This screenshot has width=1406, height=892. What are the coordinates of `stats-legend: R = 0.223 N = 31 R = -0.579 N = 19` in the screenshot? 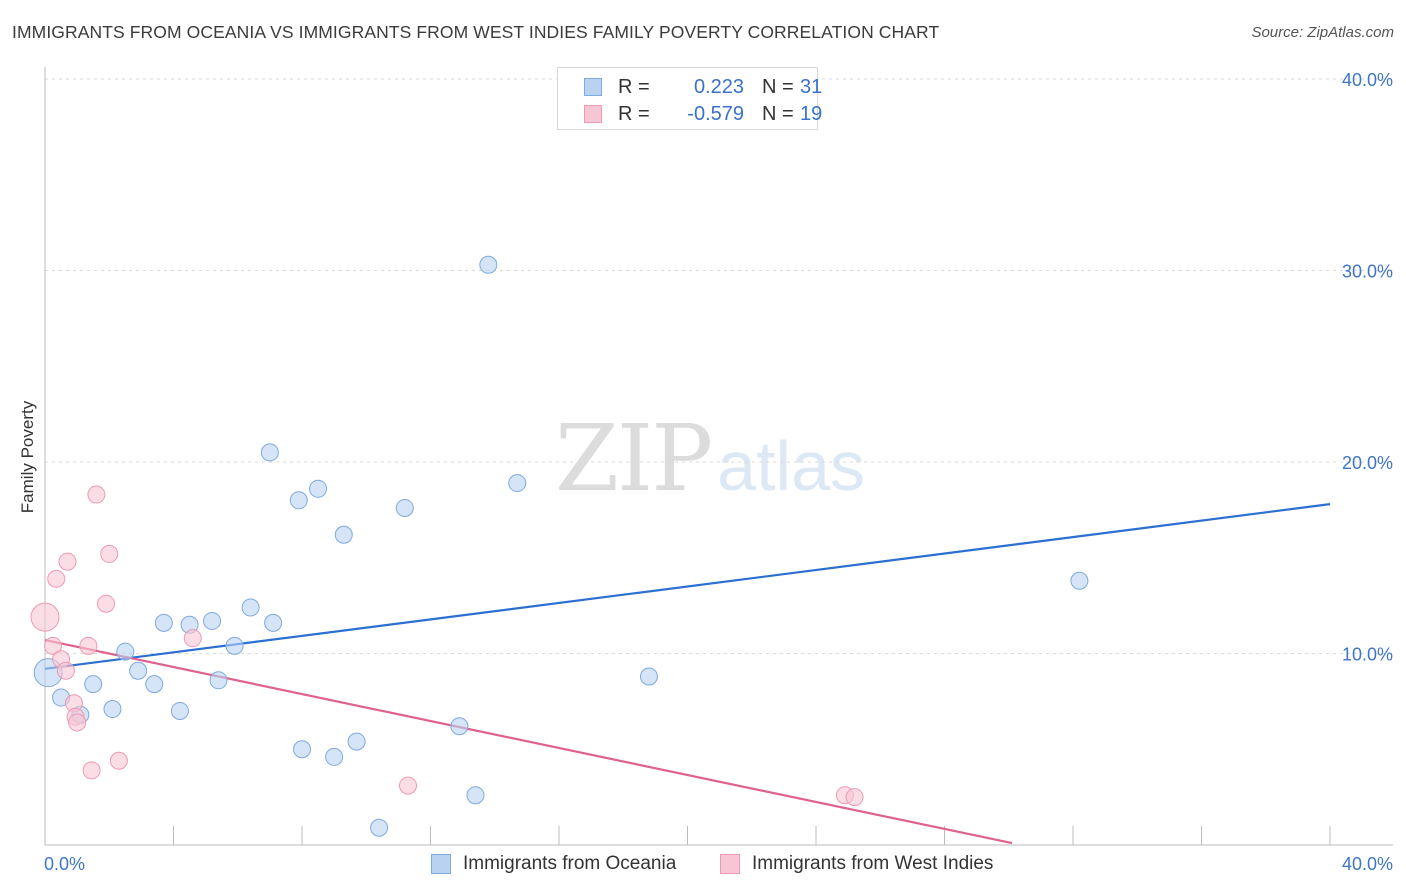 It's located at (689, 98).